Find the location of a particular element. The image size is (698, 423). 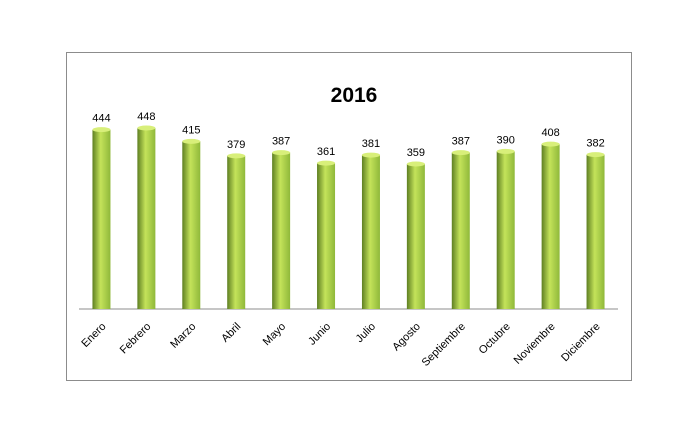

tick-label-agosto: Agosto is located at coordinates (406, 337).